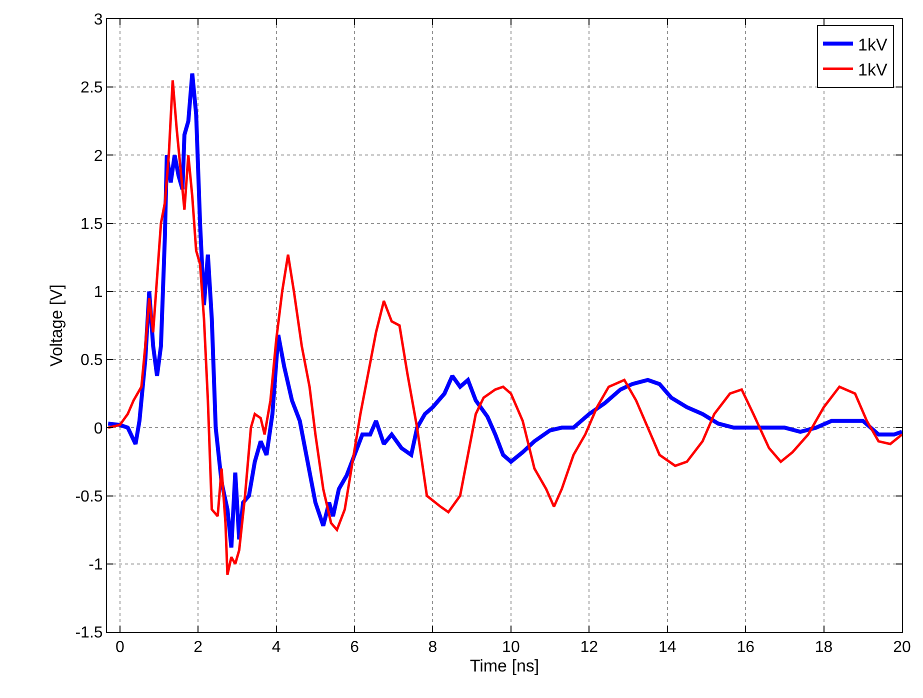  Describe the element at coordinates (433, 647) in the screenshot. I see `x-tick-label: 8` at that location.